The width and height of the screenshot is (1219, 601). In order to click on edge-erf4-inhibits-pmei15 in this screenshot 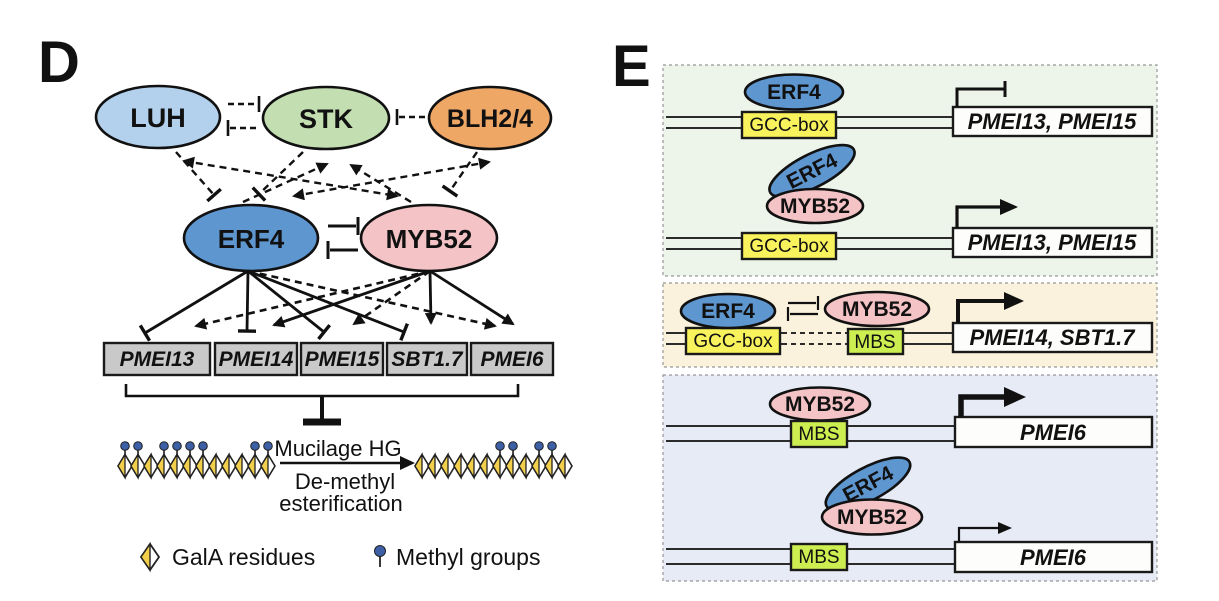, I will do `click(289, 305)`.